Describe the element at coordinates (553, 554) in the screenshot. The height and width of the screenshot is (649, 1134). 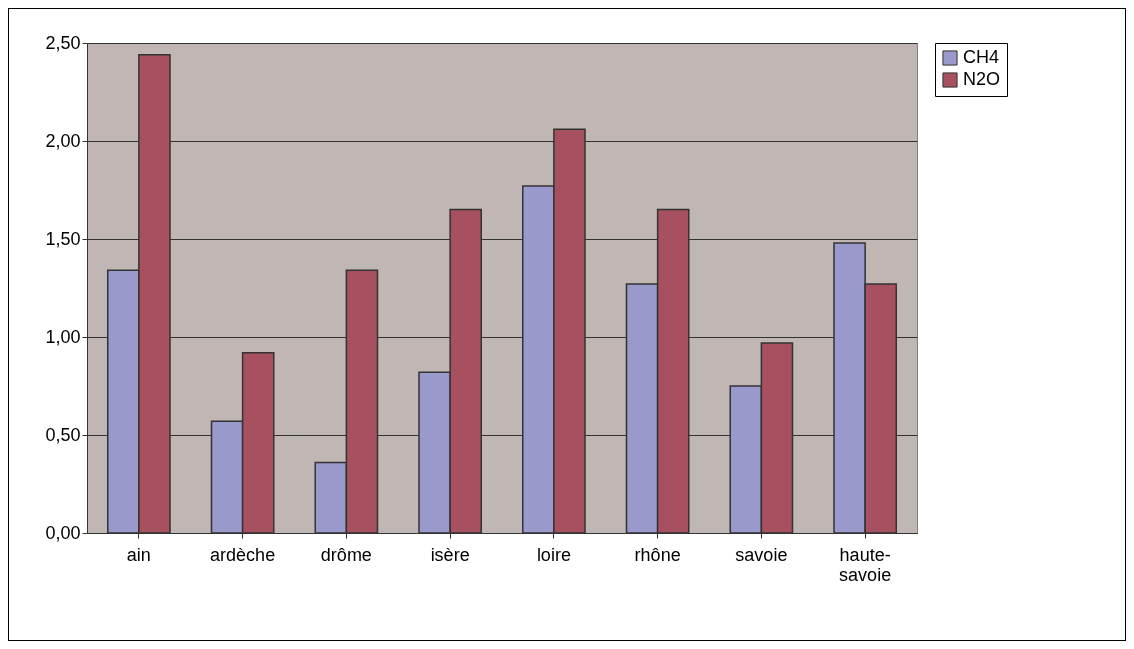
I see `x-tick-label: loire` at that location.